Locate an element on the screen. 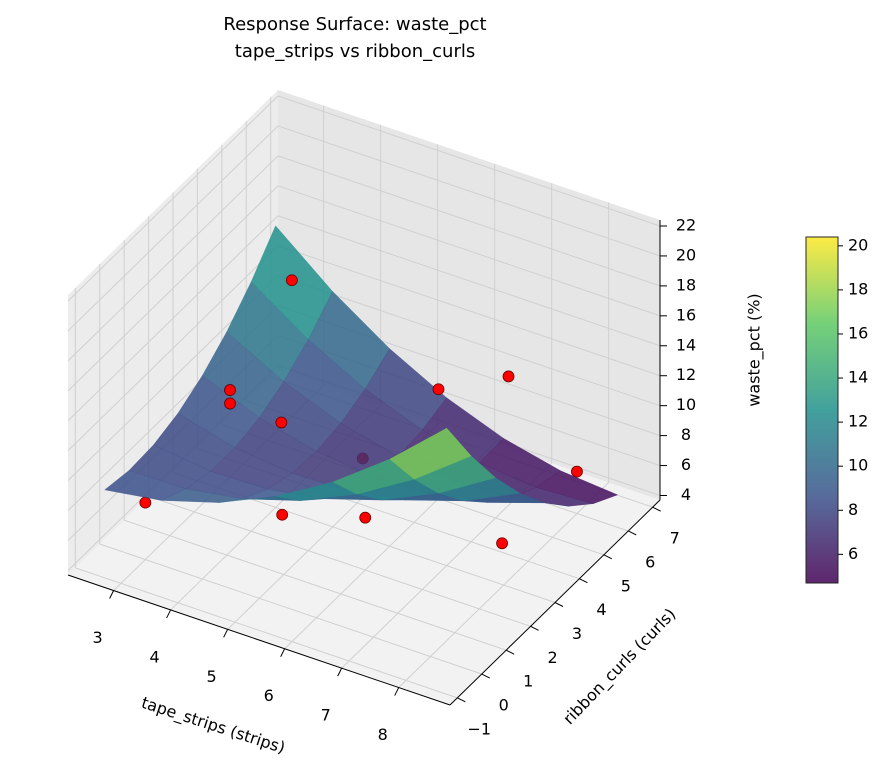  colorbar is located at coordinates (822, 410).